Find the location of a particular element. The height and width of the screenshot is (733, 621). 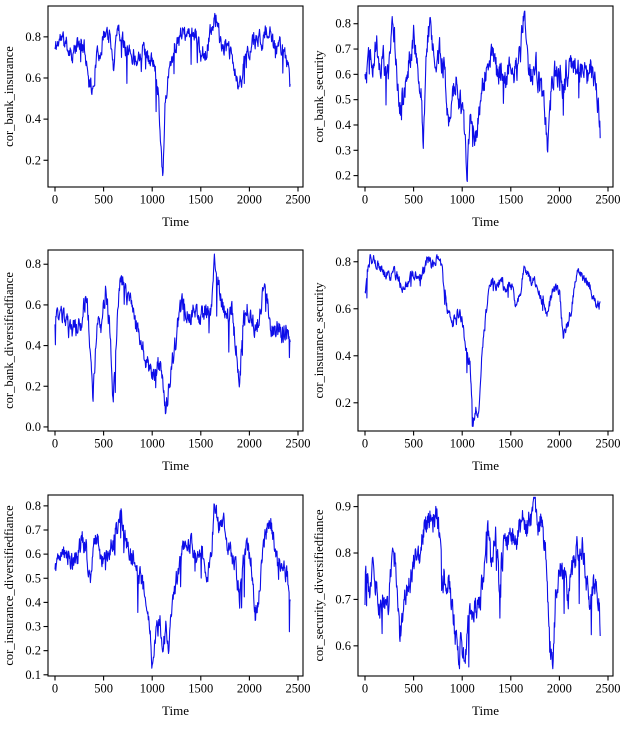

y-axis-title: cor_bank_insurance is located at coordinates (9, 96).